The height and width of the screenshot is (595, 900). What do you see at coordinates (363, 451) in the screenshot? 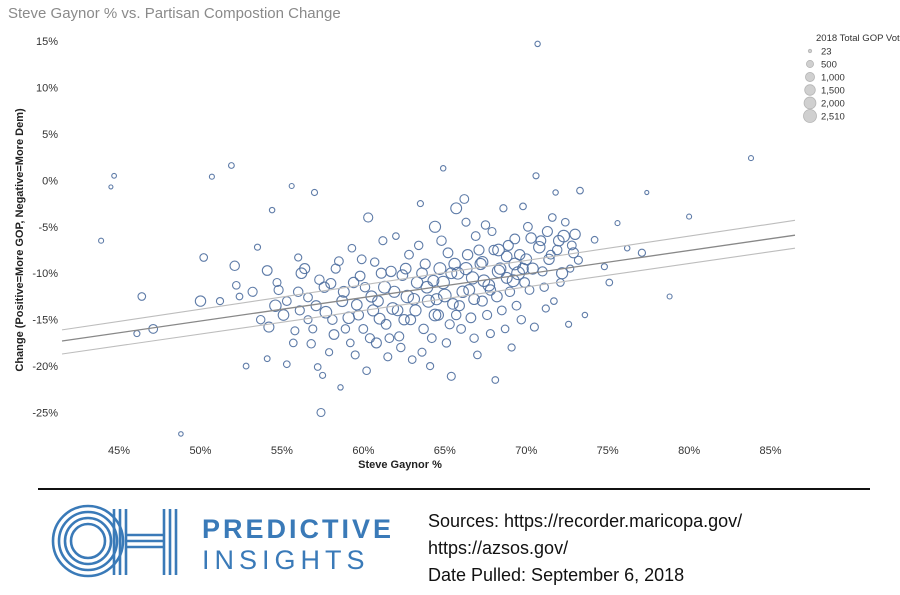
I see `x-tick-label: 60%` at bounding box center [363, 451].